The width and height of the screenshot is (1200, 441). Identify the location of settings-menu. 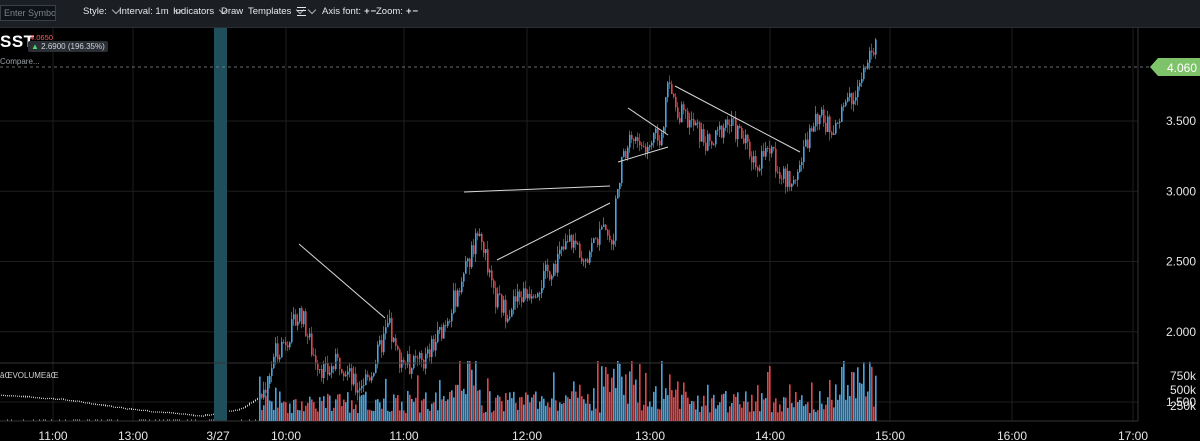
(307, 11).